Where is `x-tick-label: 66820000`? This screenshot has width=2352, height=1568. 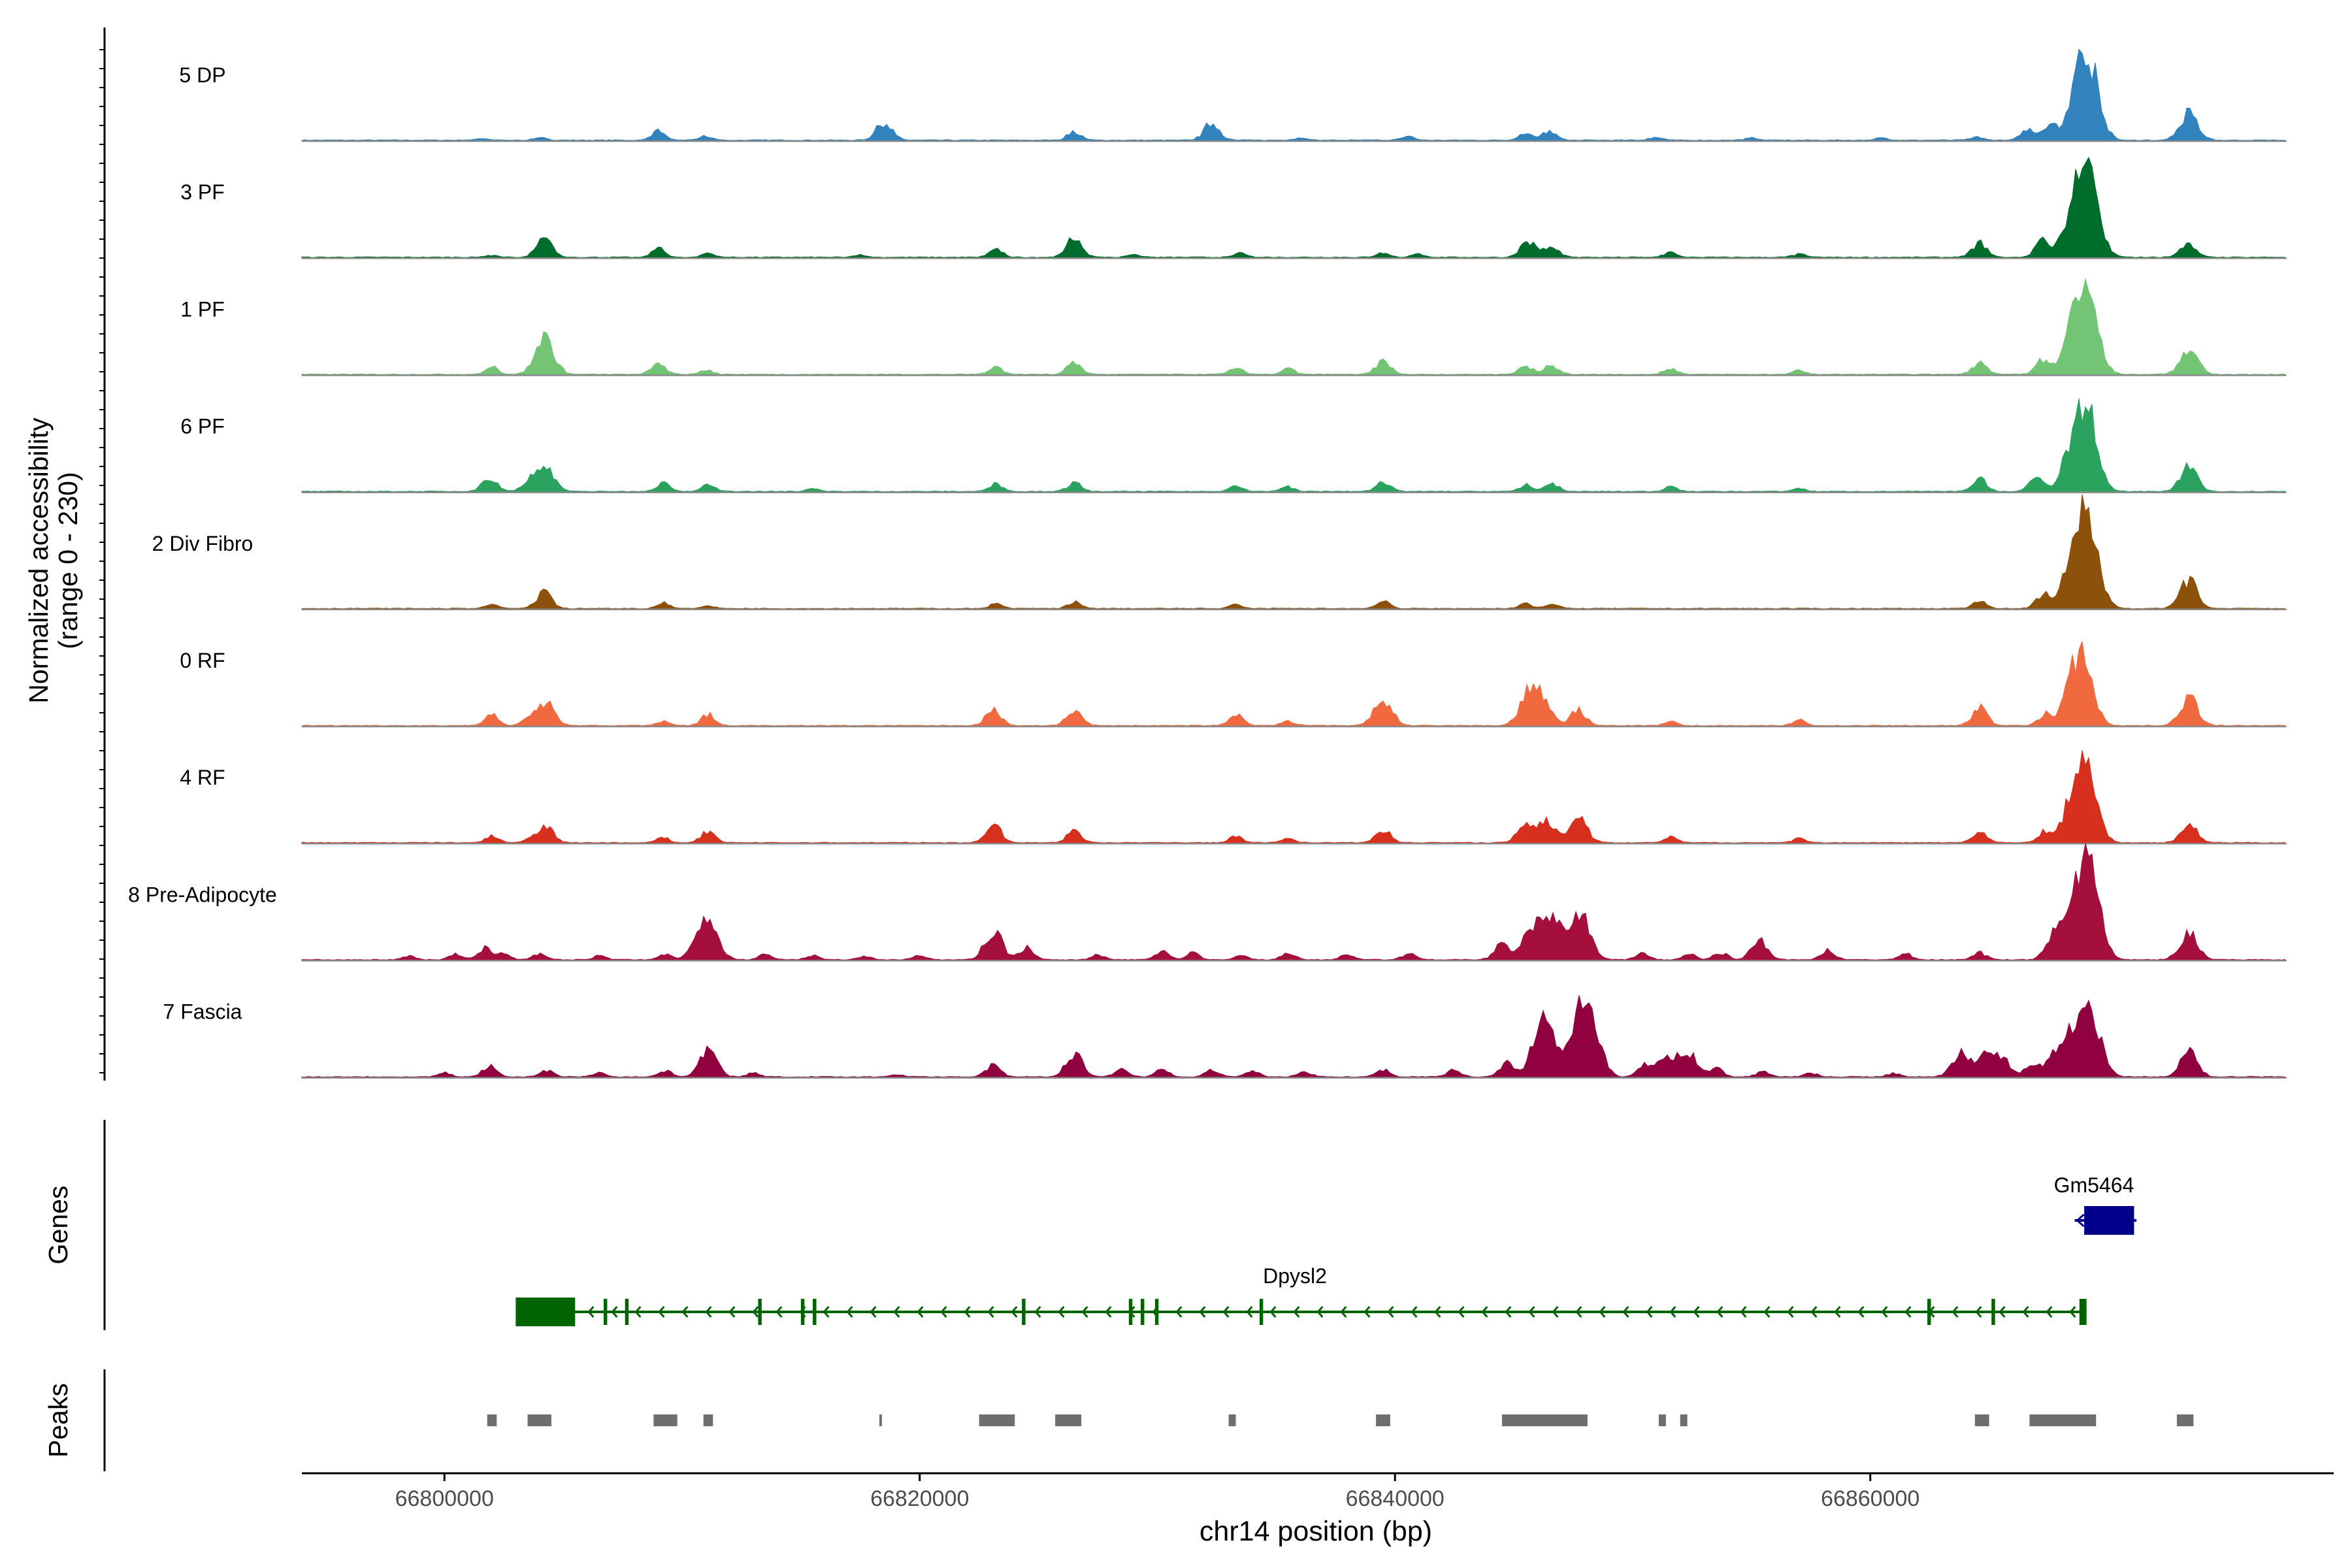
x-tick-label: 66820000 is located at coordinates (919, 1498).